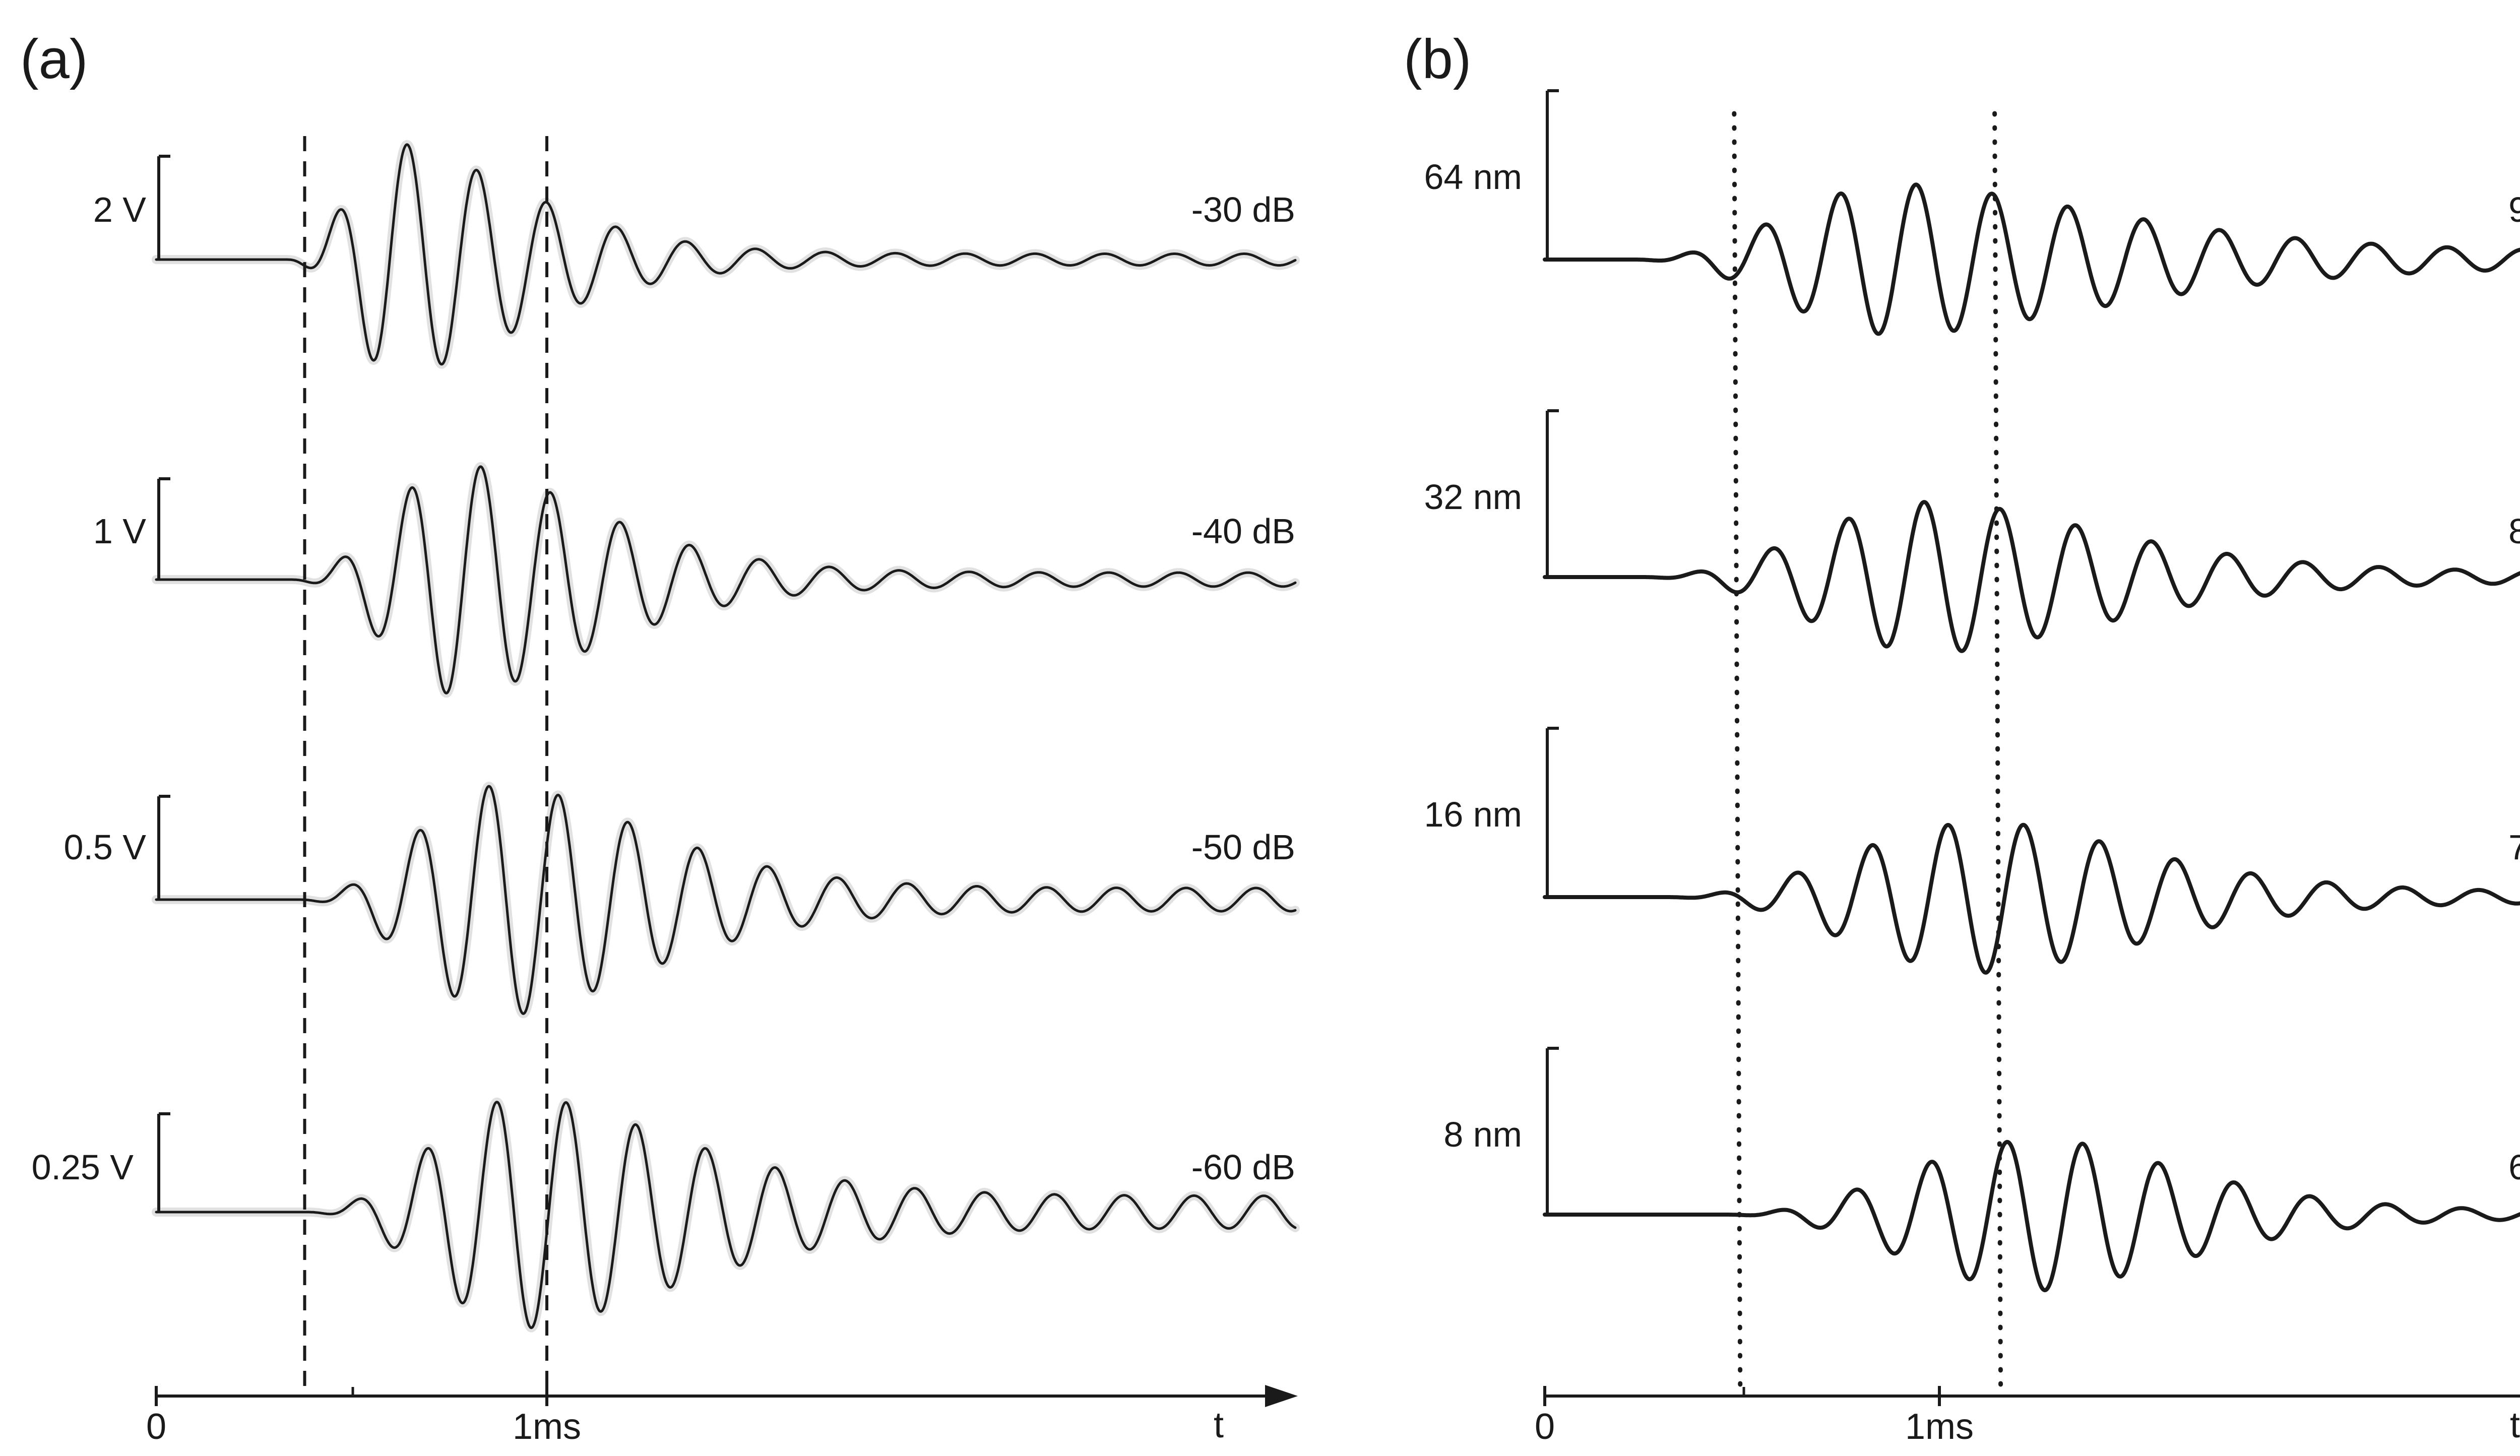  I want to click on level-label: -30 dB, so click(1243, 210).